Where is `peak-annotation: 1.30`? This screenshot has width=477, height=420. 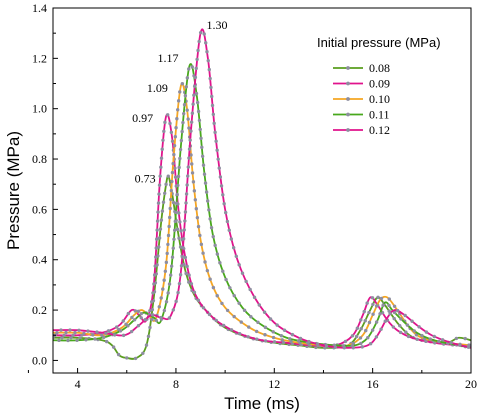
peak-annotation: 1.30 is located at coordinates (217, 25).